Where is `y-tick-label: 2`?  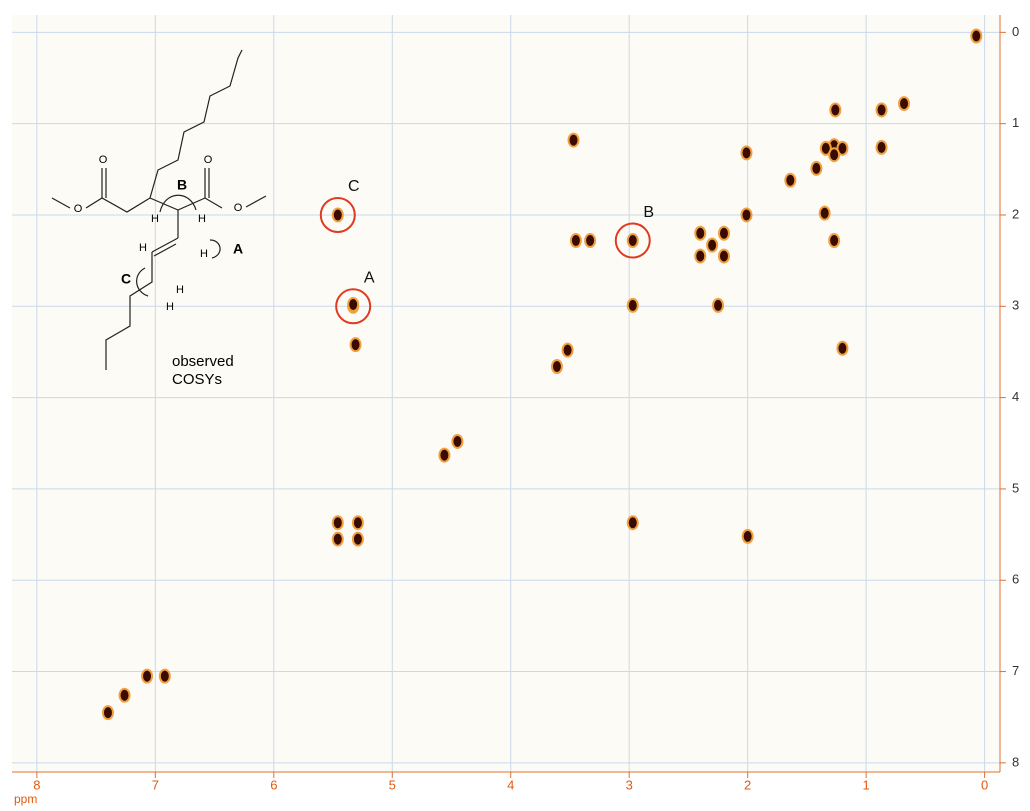
y-tick-label: 2 is located at coordinates (1015, 213).